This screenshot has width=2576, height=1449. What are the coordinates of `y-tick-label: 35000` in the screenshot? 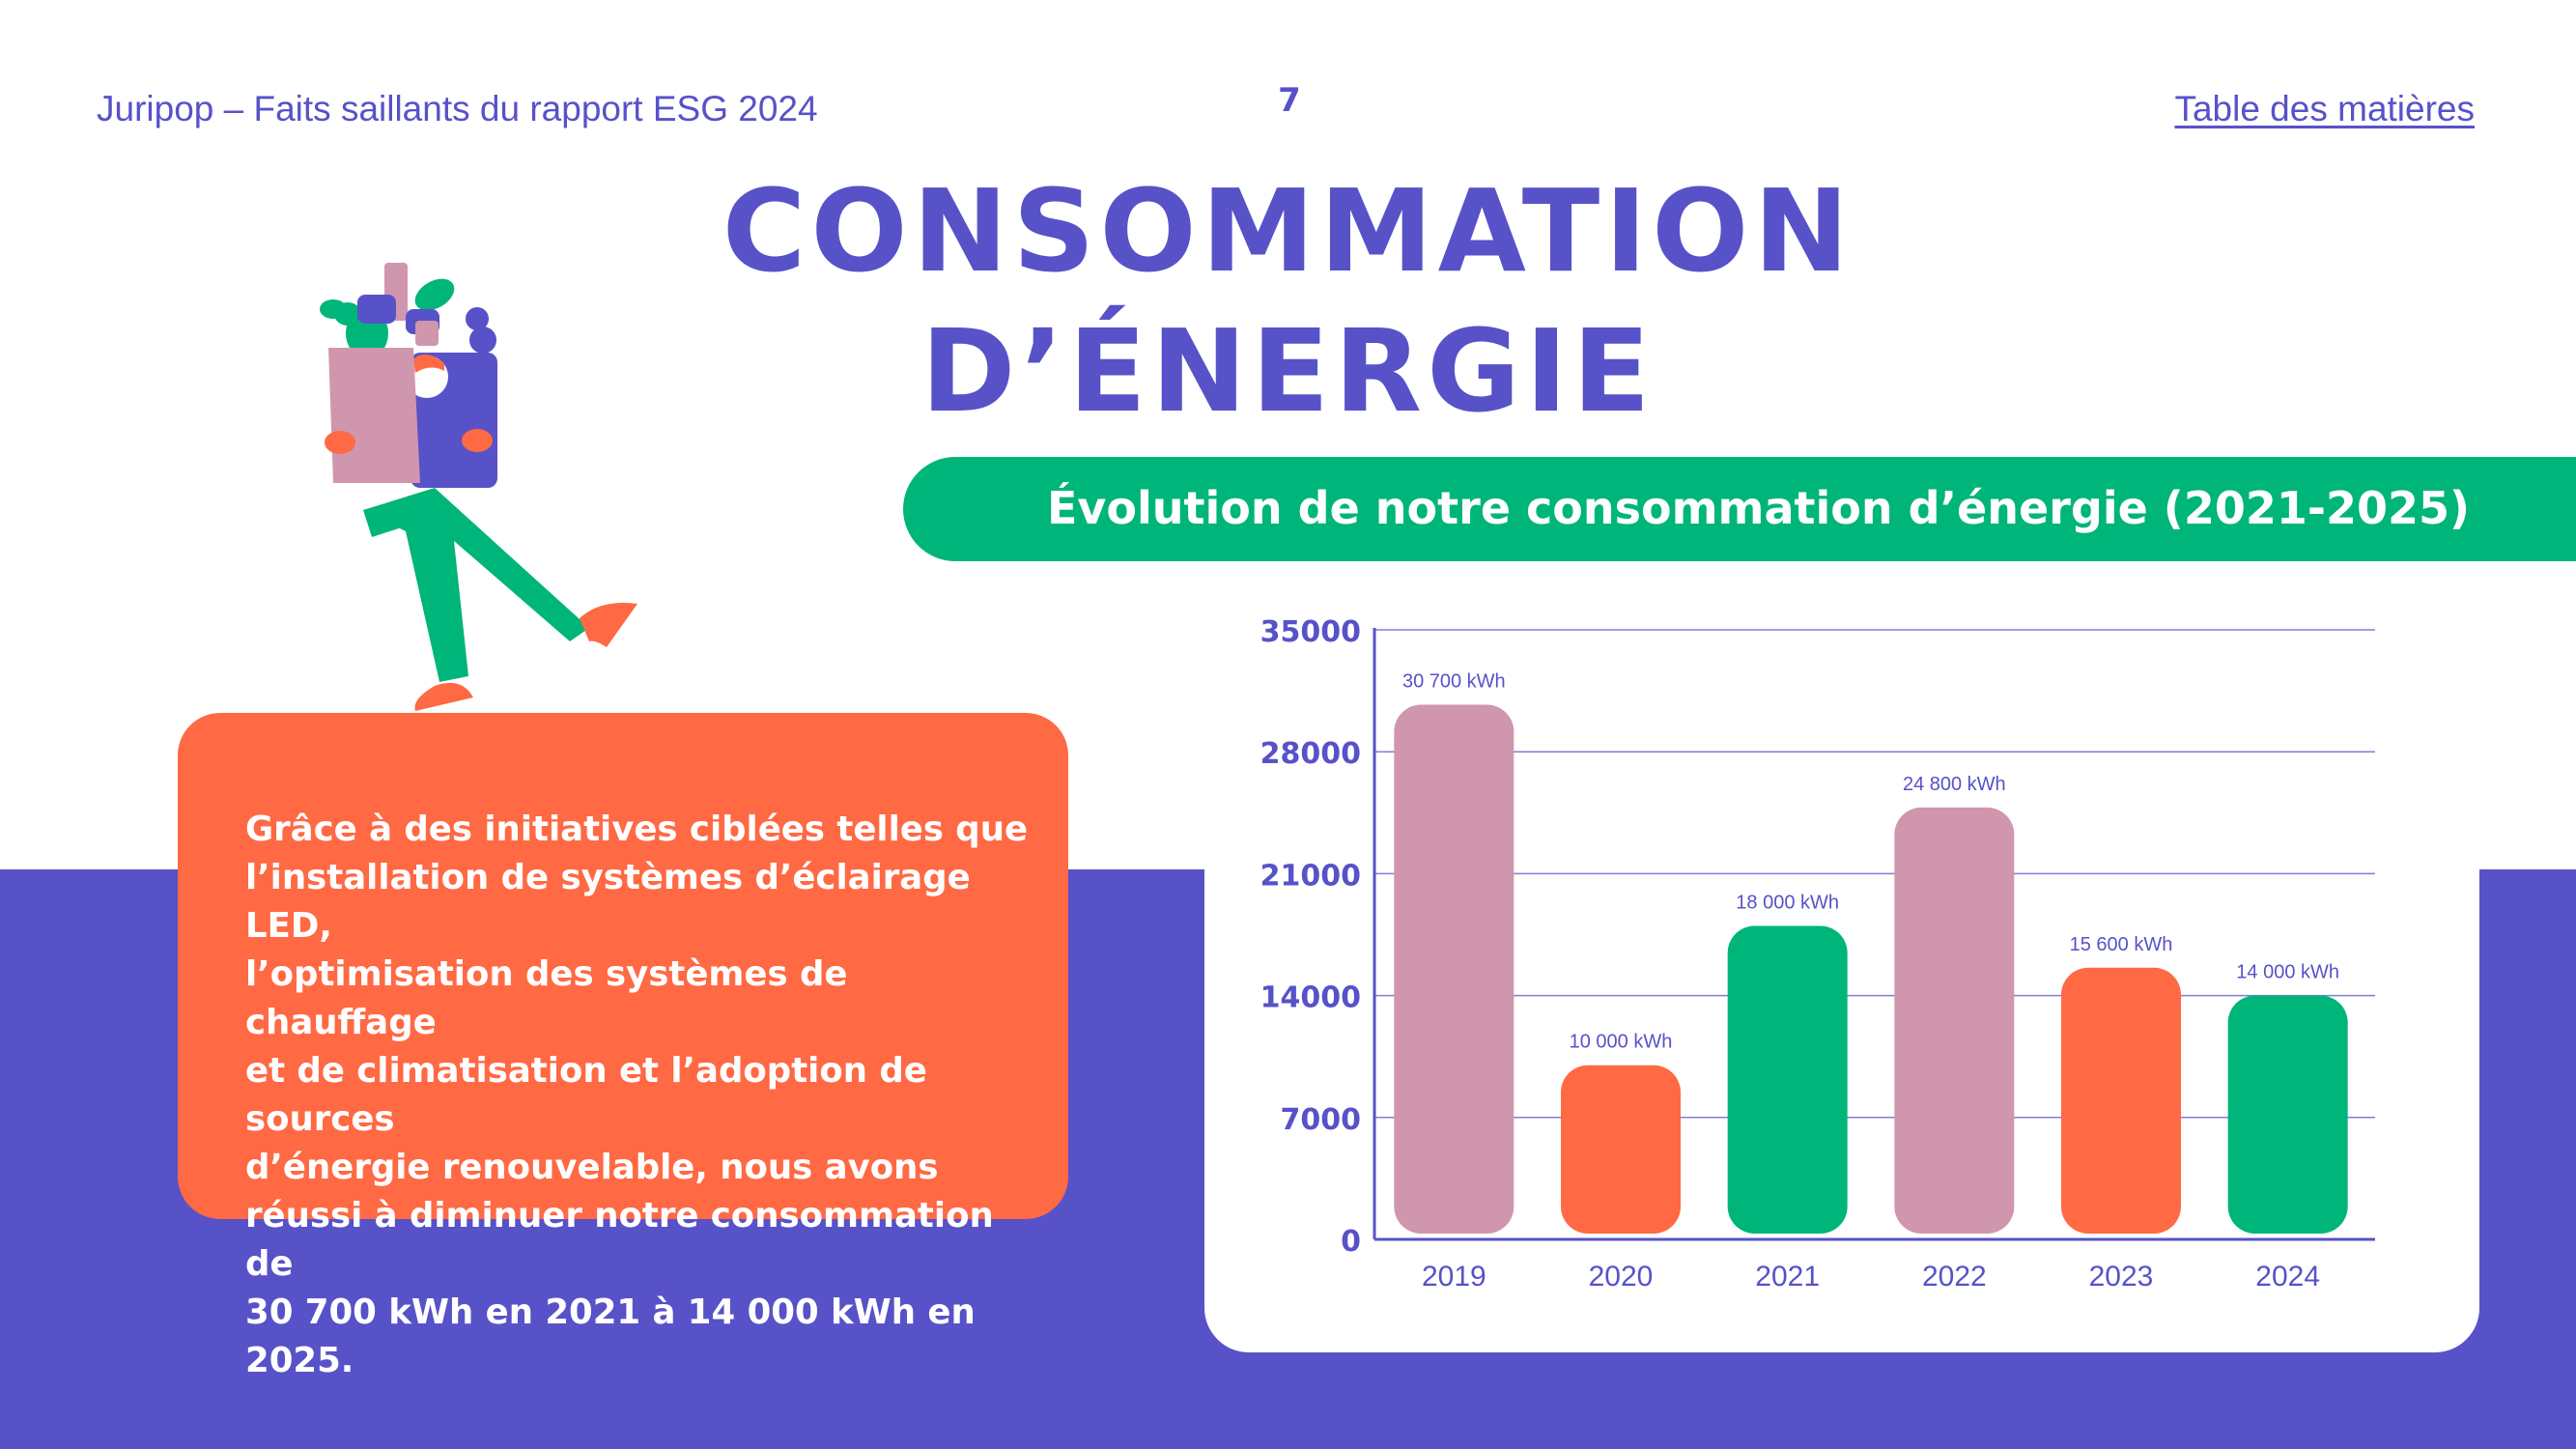 It's located at (1310, 632).